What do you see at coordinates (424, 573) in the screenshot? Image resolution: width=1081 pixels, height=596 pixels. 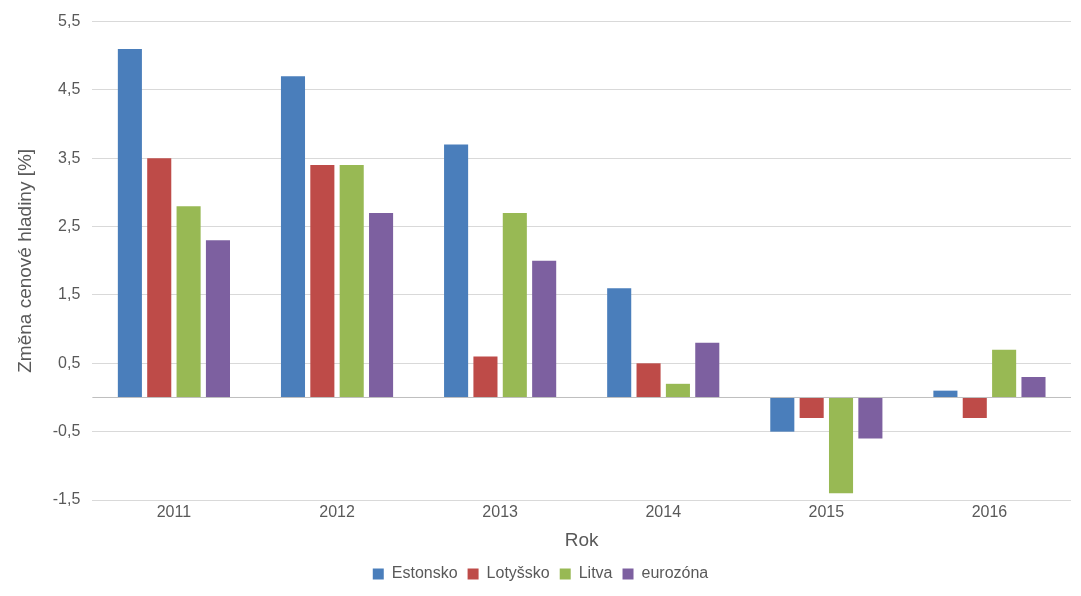 I see `legend-label: Estonsko` at bounding box center [424, 573].